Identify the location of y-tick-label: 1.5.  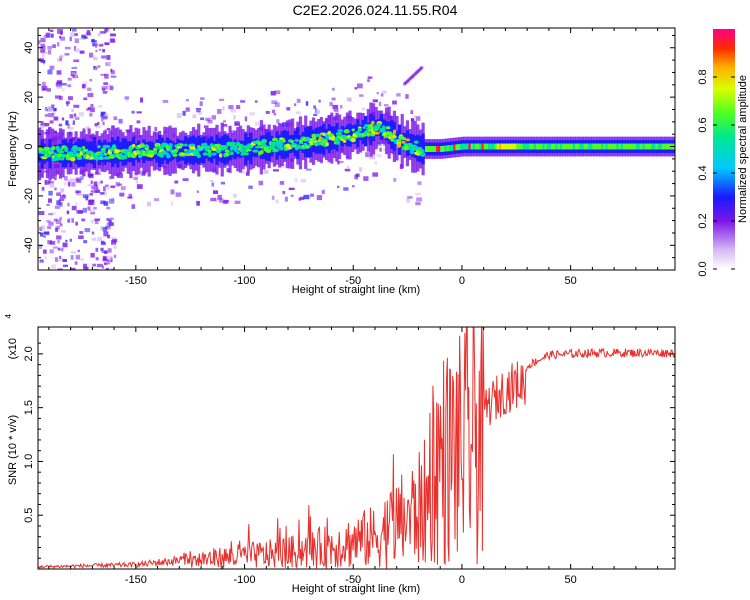
(29, 407).